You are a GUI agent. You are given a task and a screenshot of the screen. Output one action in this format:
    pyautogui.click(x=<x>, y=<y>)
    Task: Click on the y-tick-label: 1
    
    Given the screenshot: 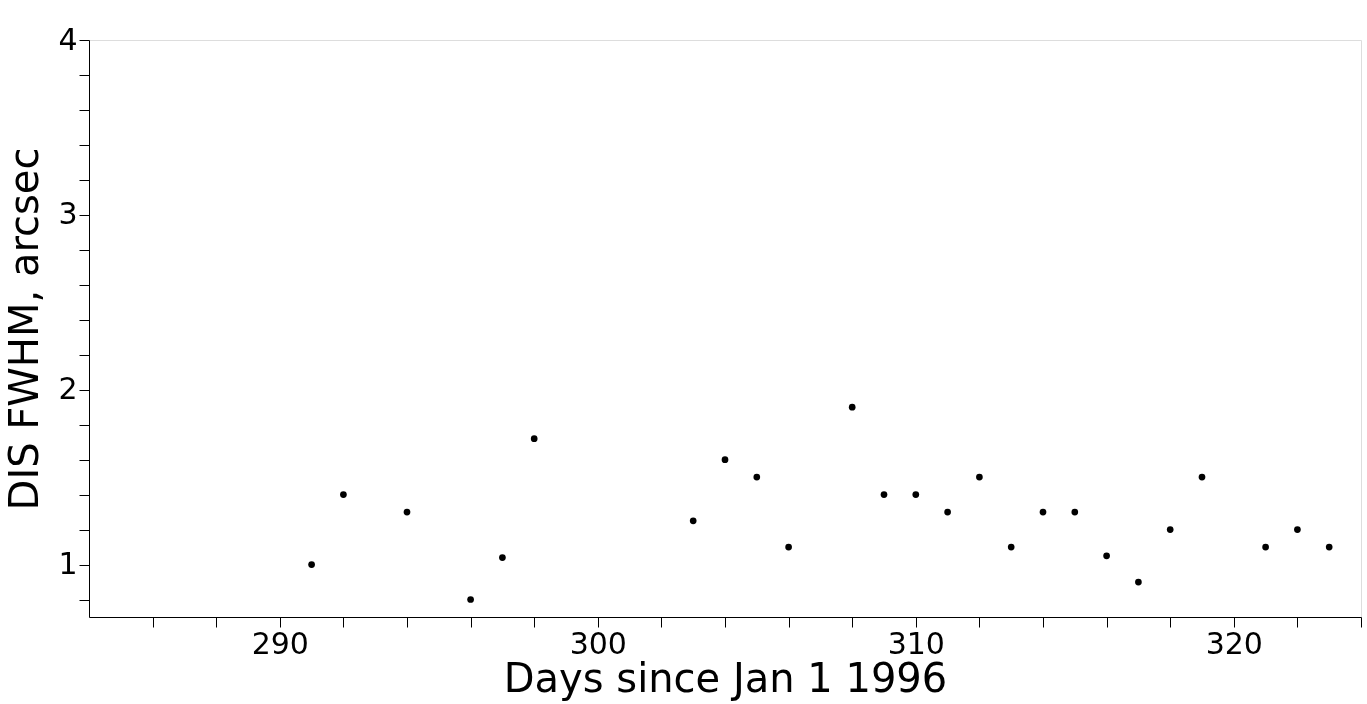 What is the action you would take?
    pyautogui.click(x=68, y=564)
    